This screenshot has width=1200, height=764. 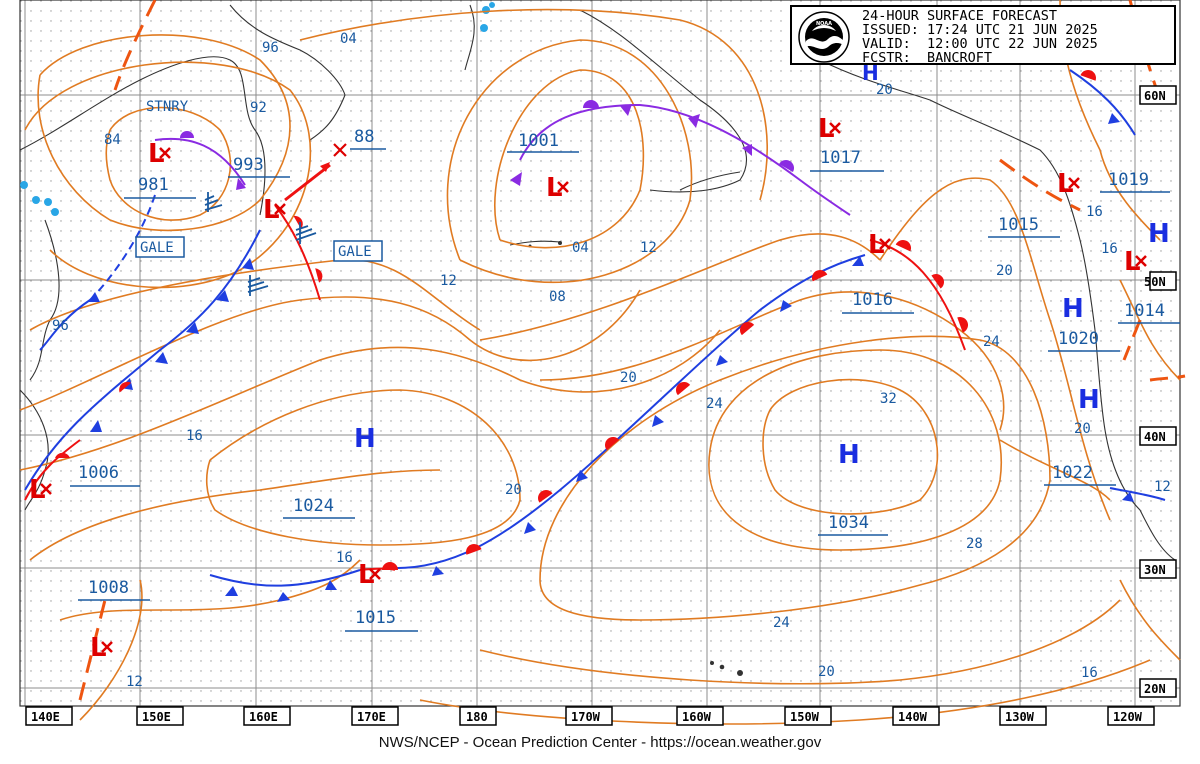 I want to click on forecaster: FCSTR: BANCROFT, so click(x=927, y=58).